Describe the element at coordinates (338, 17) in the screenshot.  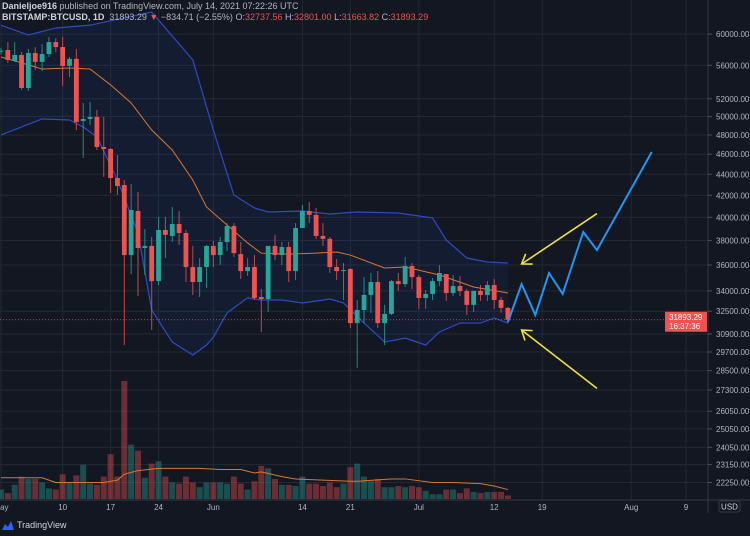
I see `low-label: L:` at that location.